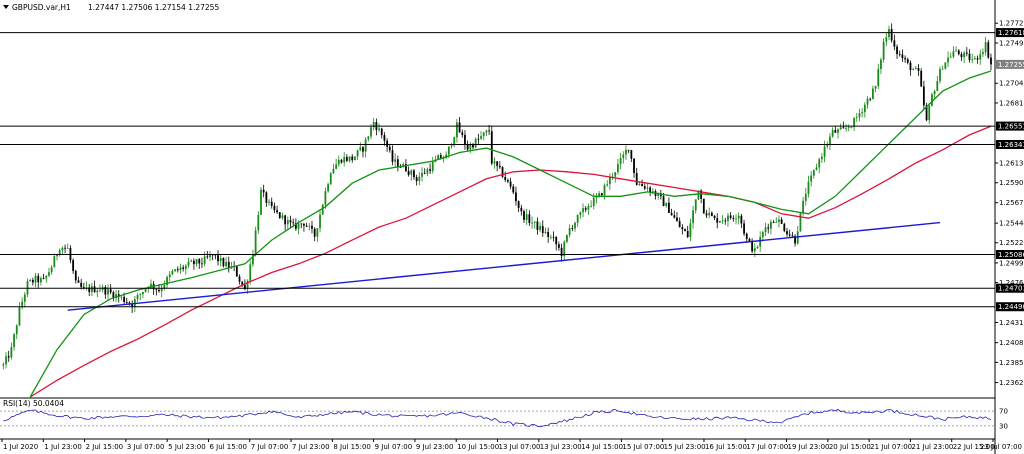  Describe the element at coordinates (435, 447) in the screenshot. I see `time-tick-label: 9 Jul 23:00` at that location.